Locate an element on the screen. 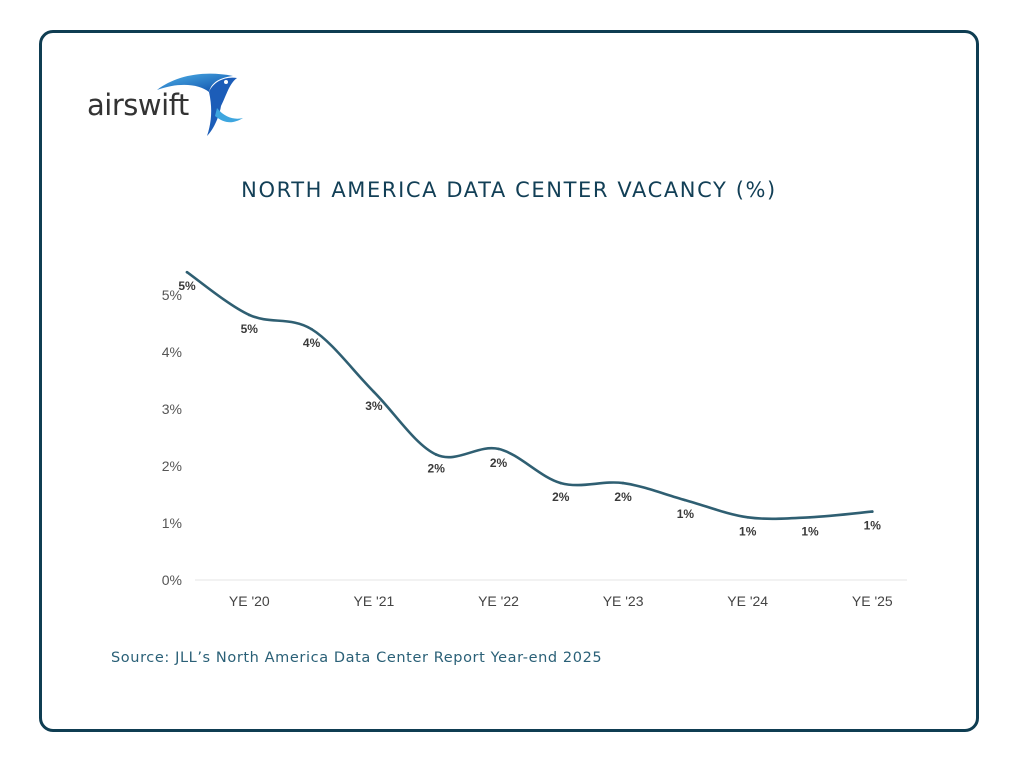 Image resolution: width=1024 pixels, height=768 pixels. y-tick-label: 0% is located at coordinates (172, 580).